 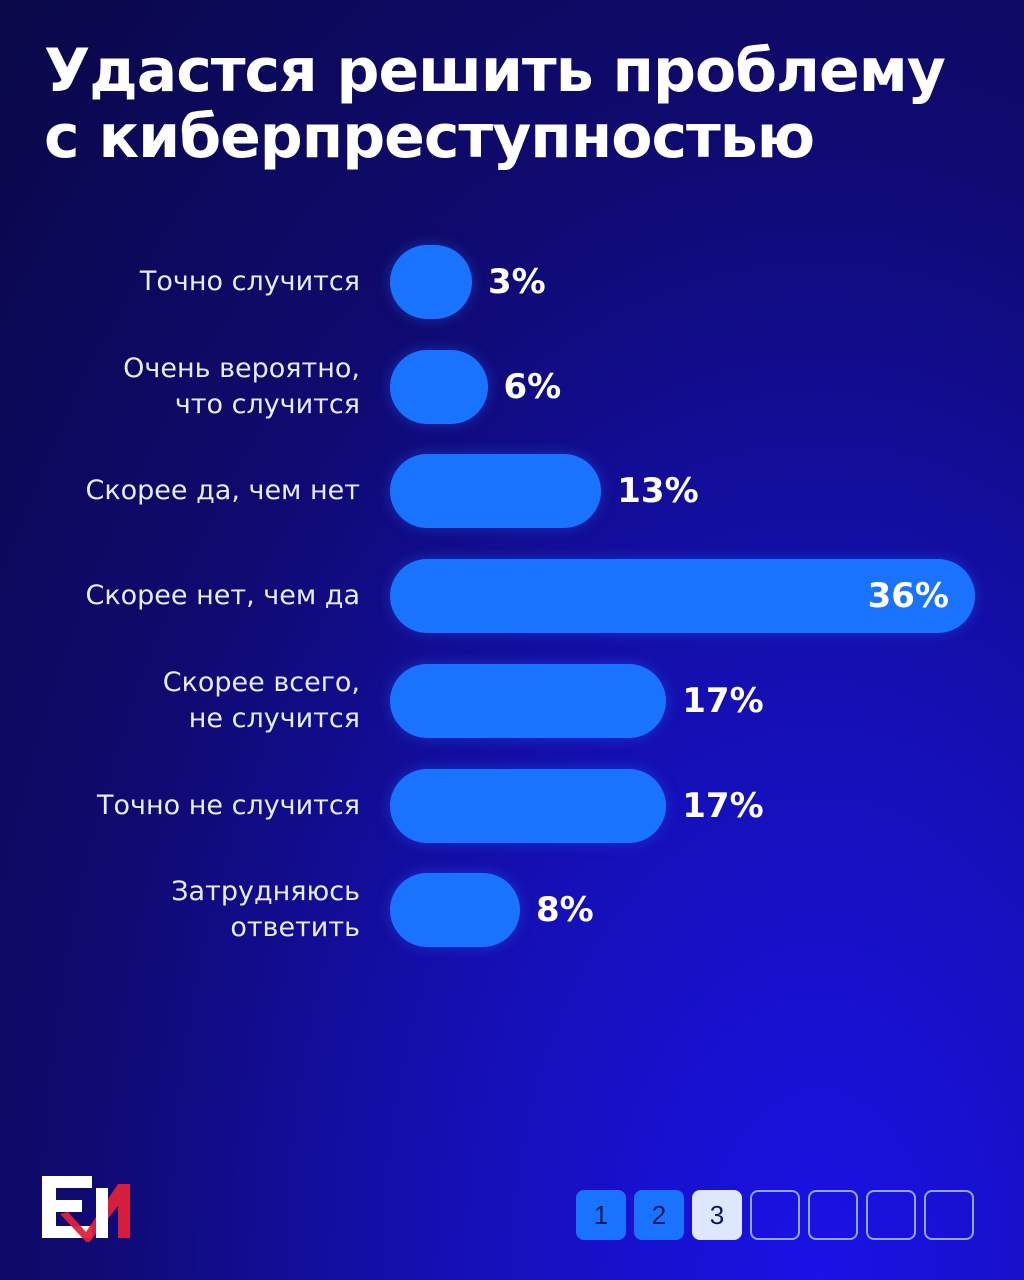 I want to click on chart-title-line-2: с киберпреступностью, so click(x=429, y=137).